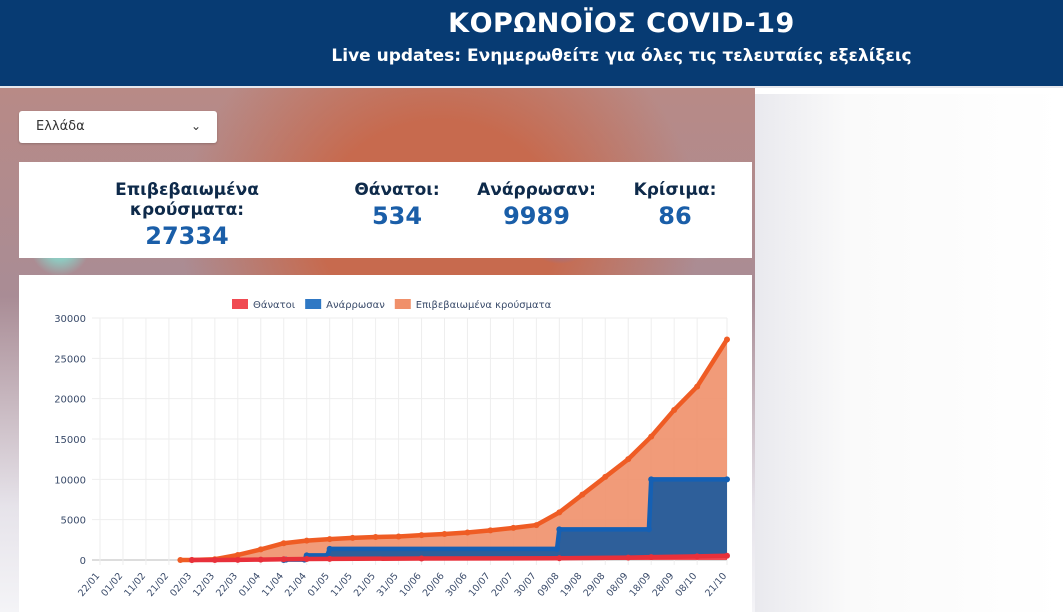  I want to click on x-tick-label: 01/02, so click(112, 585).